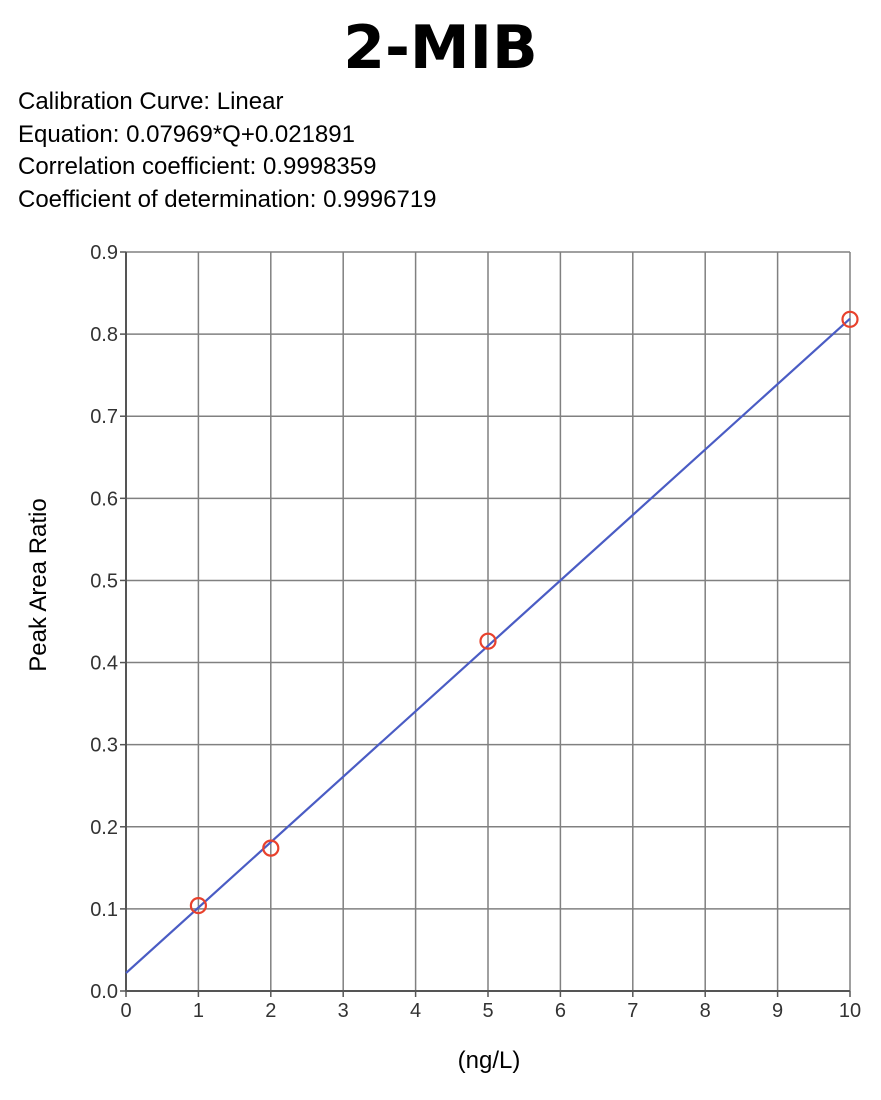 This screenshot has width=881, height=1100. I want to click on x-tick-labels: 0 1 2 3 4 5 6 7 8 9 10, so click(490, 1011).